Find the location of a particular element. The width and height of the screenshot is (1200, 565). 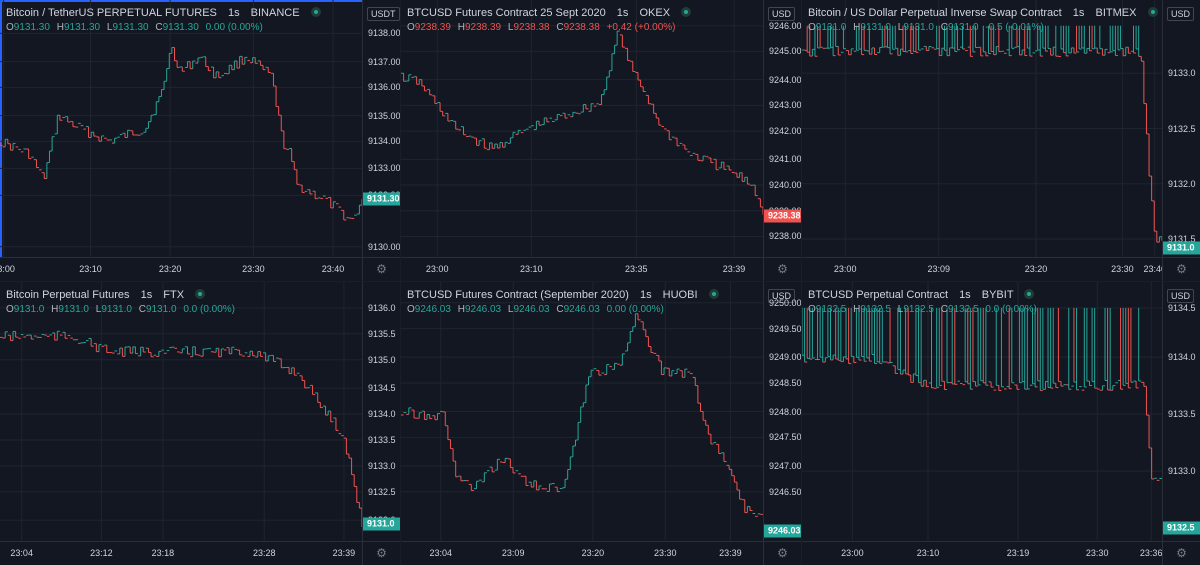

grid-lines is located at coordinates (181, 411).